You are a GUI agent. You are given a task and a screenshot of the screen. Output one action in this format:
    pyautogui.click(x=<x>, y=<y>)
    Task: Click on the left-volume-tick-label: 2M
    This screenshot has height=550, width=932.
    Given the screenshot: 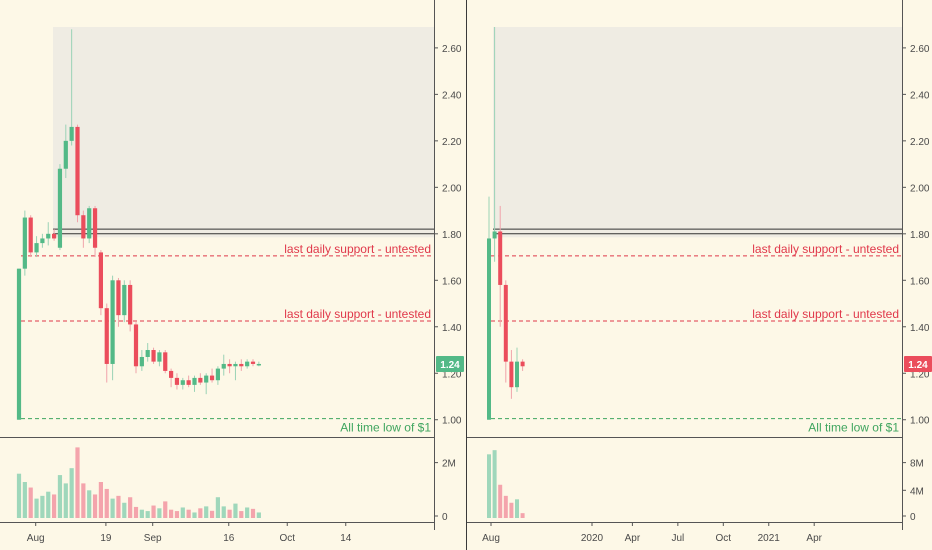 What is the action you would take?
    pyautogui.click(x=449, y=464)
    